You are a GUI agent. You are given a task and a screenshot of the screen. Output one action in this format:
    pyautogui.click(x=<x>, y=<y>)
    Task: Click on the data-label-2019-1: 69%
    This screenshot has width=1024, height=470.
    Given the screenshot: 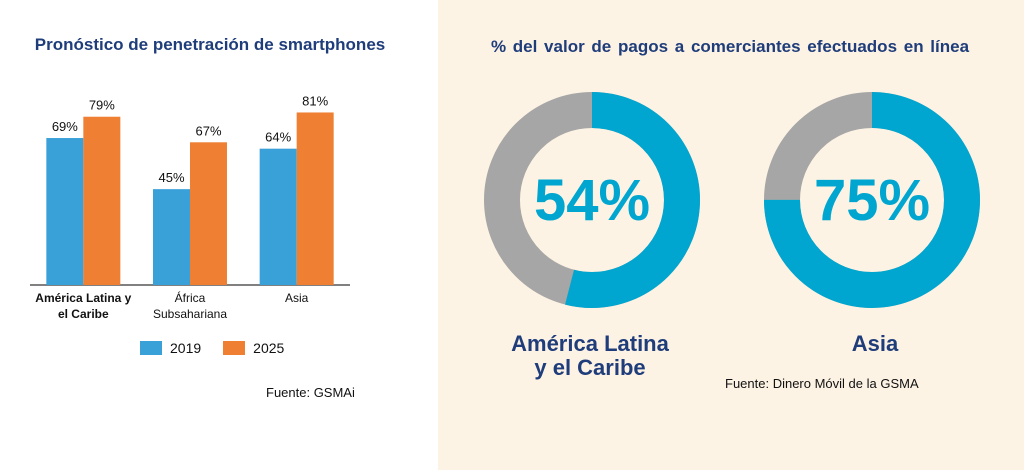 What is the action you would take?
    pyautogui.click(x=65, y=126)
    